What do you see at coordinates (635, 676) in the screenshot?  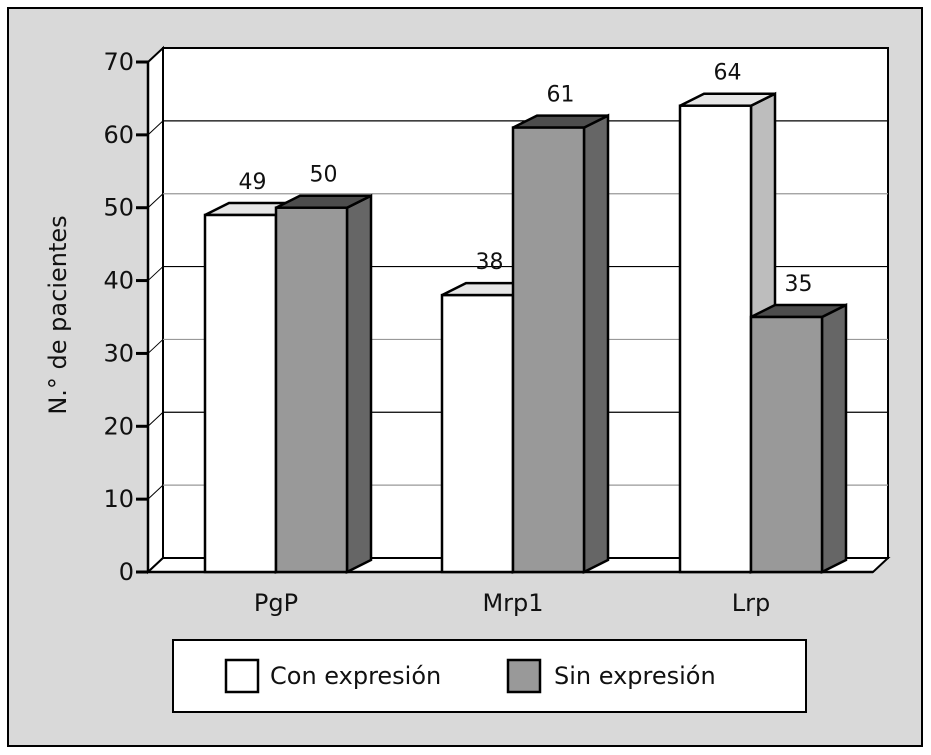 I see `legend-label-sin: Sin expresión` at bounding box center [635, 676].